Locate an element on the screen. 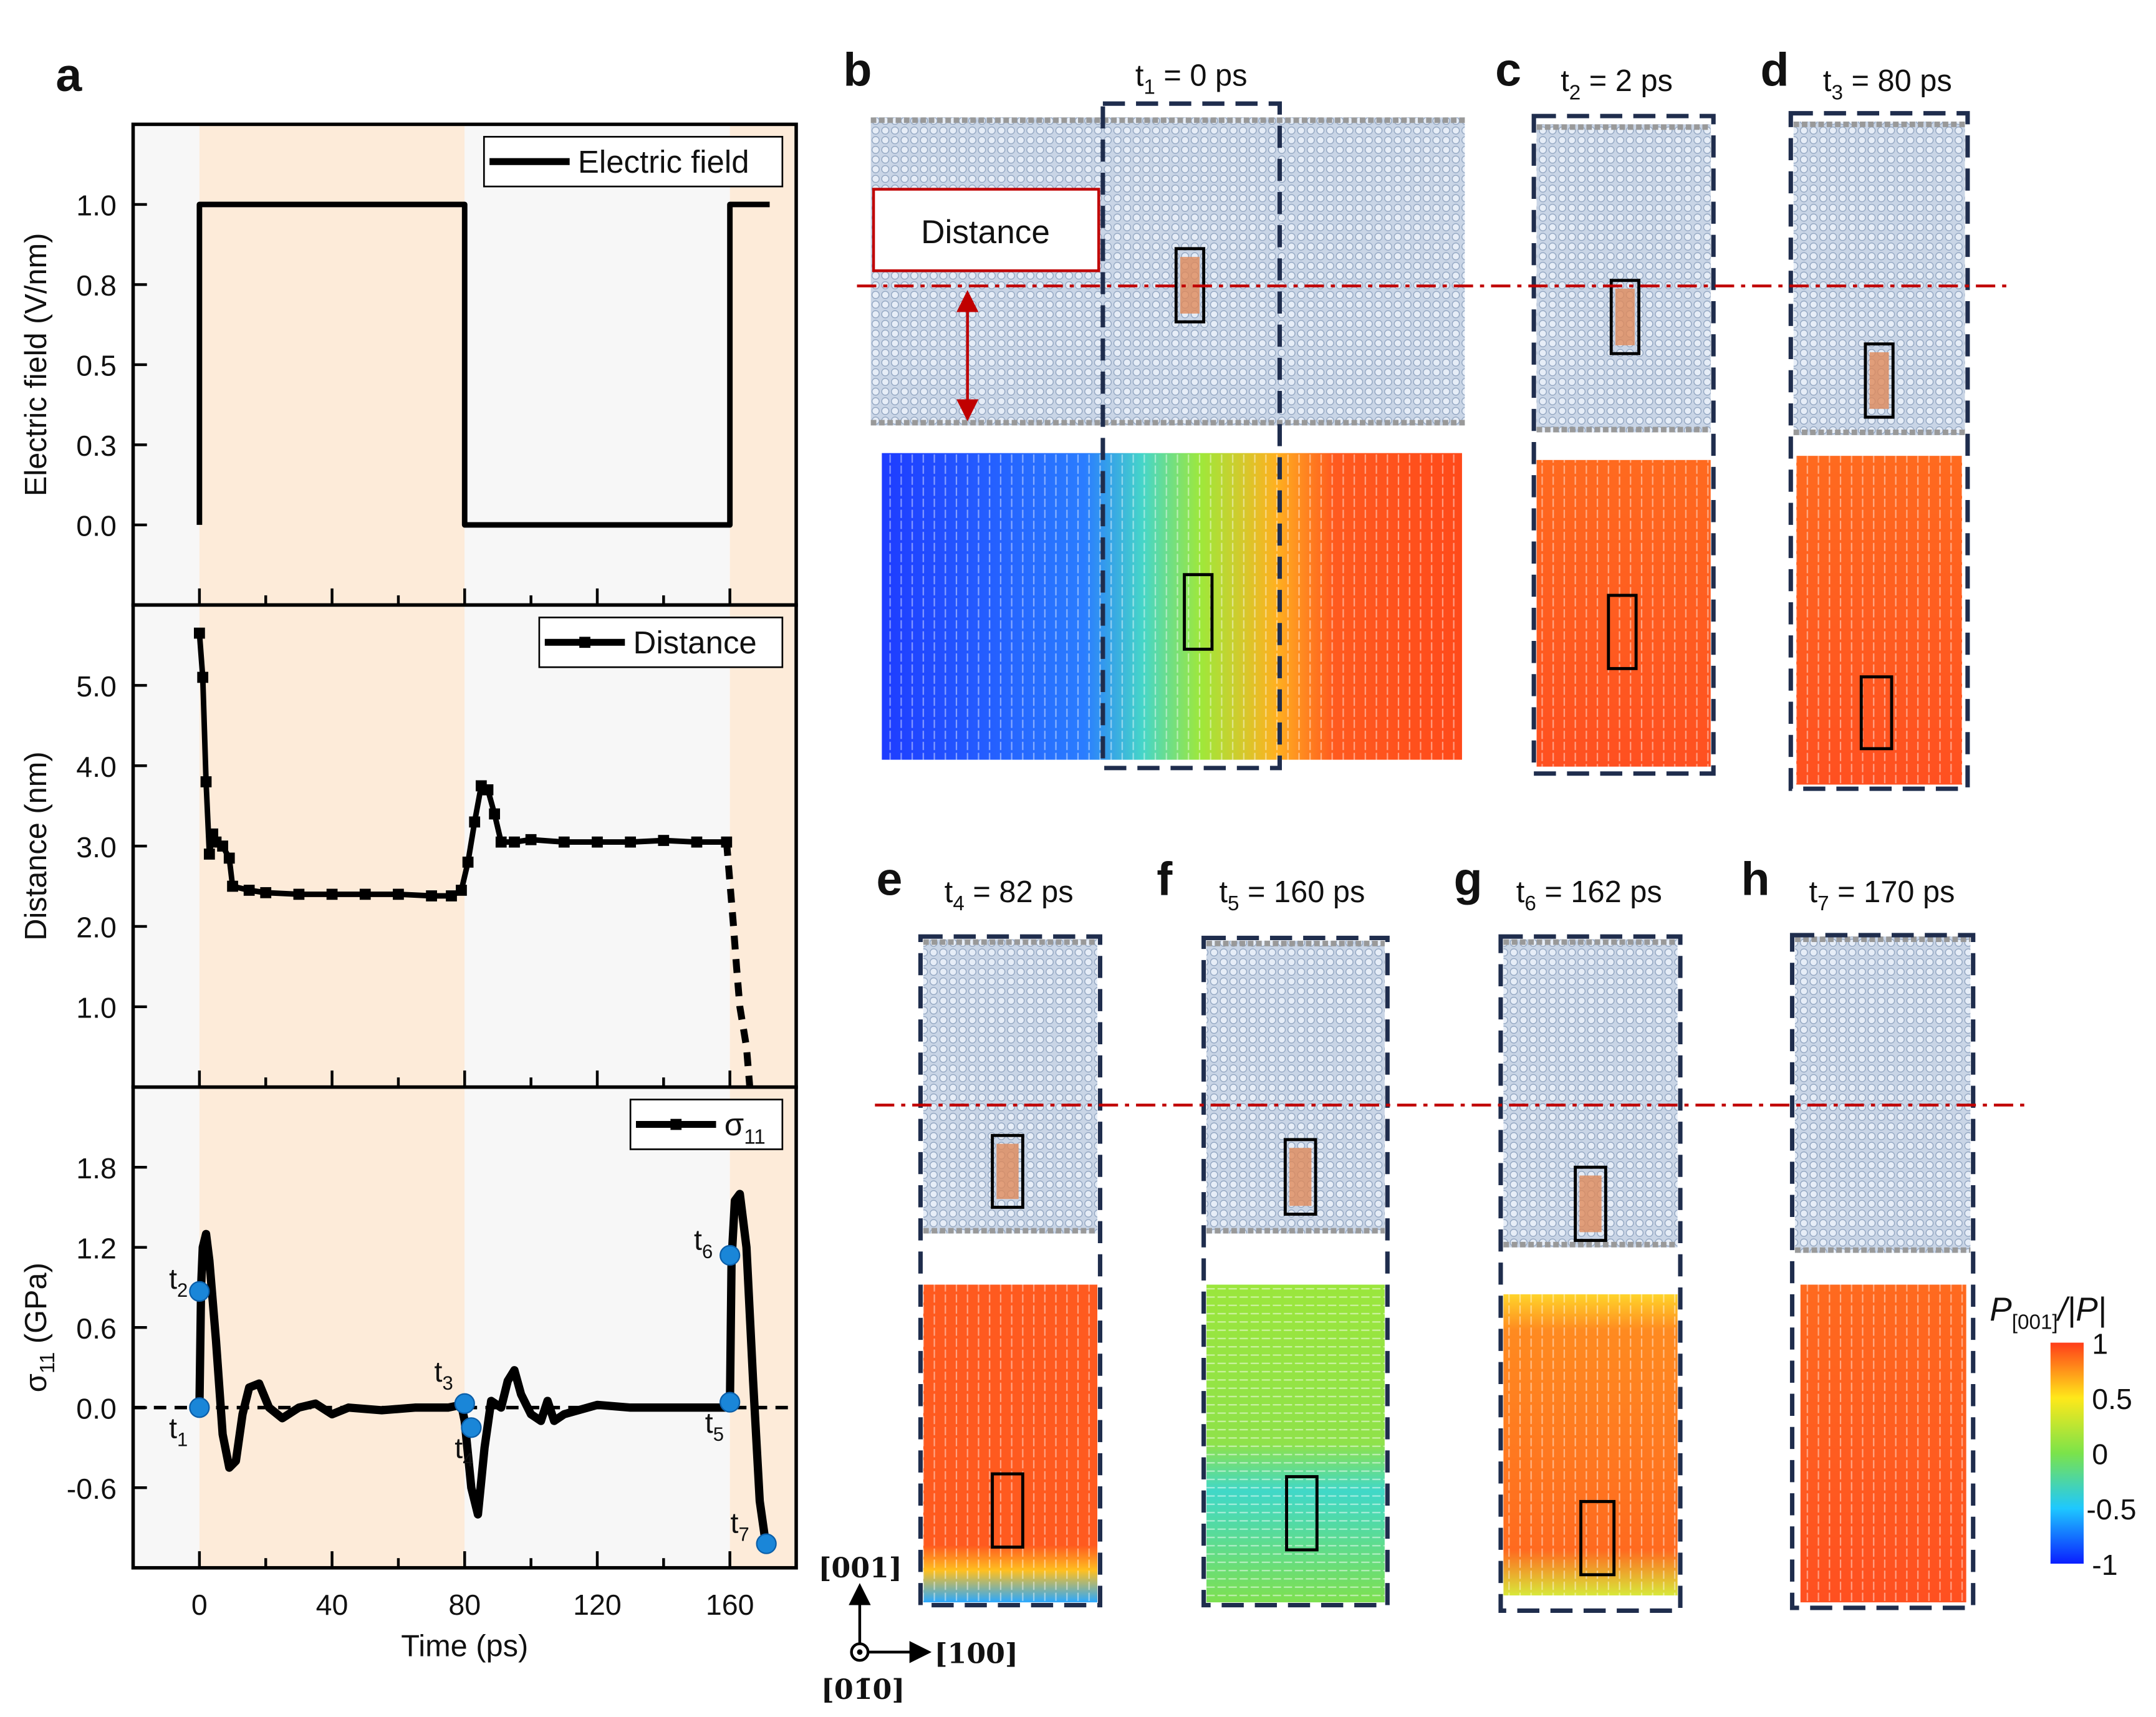 Image resolution: width=2156 pixels, height=1717 pixels. chart-2: 1.0 2.0 3.0 4.0 5.0 Distance (nm) Distance is located at coordinates (408, 846).